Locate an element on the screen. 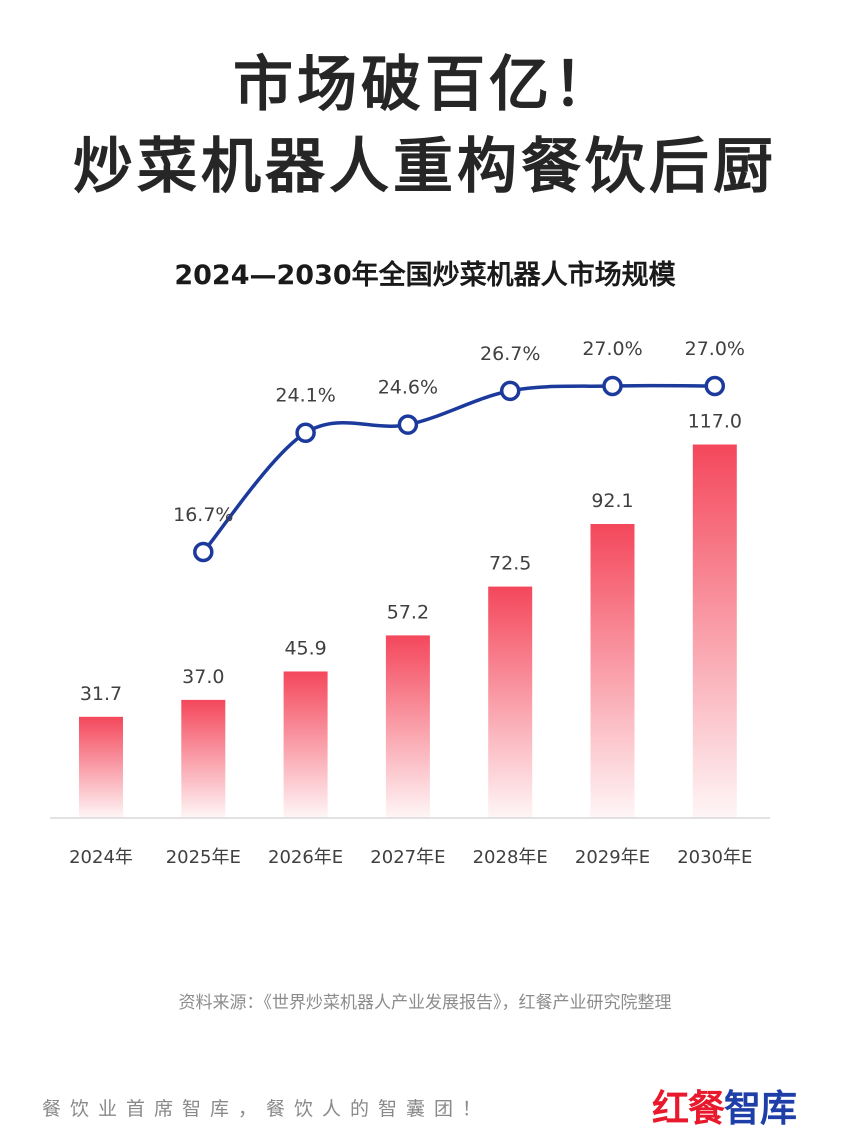 Image resolution: width=850 pixels, height=1133 pixels. x-tick-label: 2024年 is located at coordinates (101, 857).